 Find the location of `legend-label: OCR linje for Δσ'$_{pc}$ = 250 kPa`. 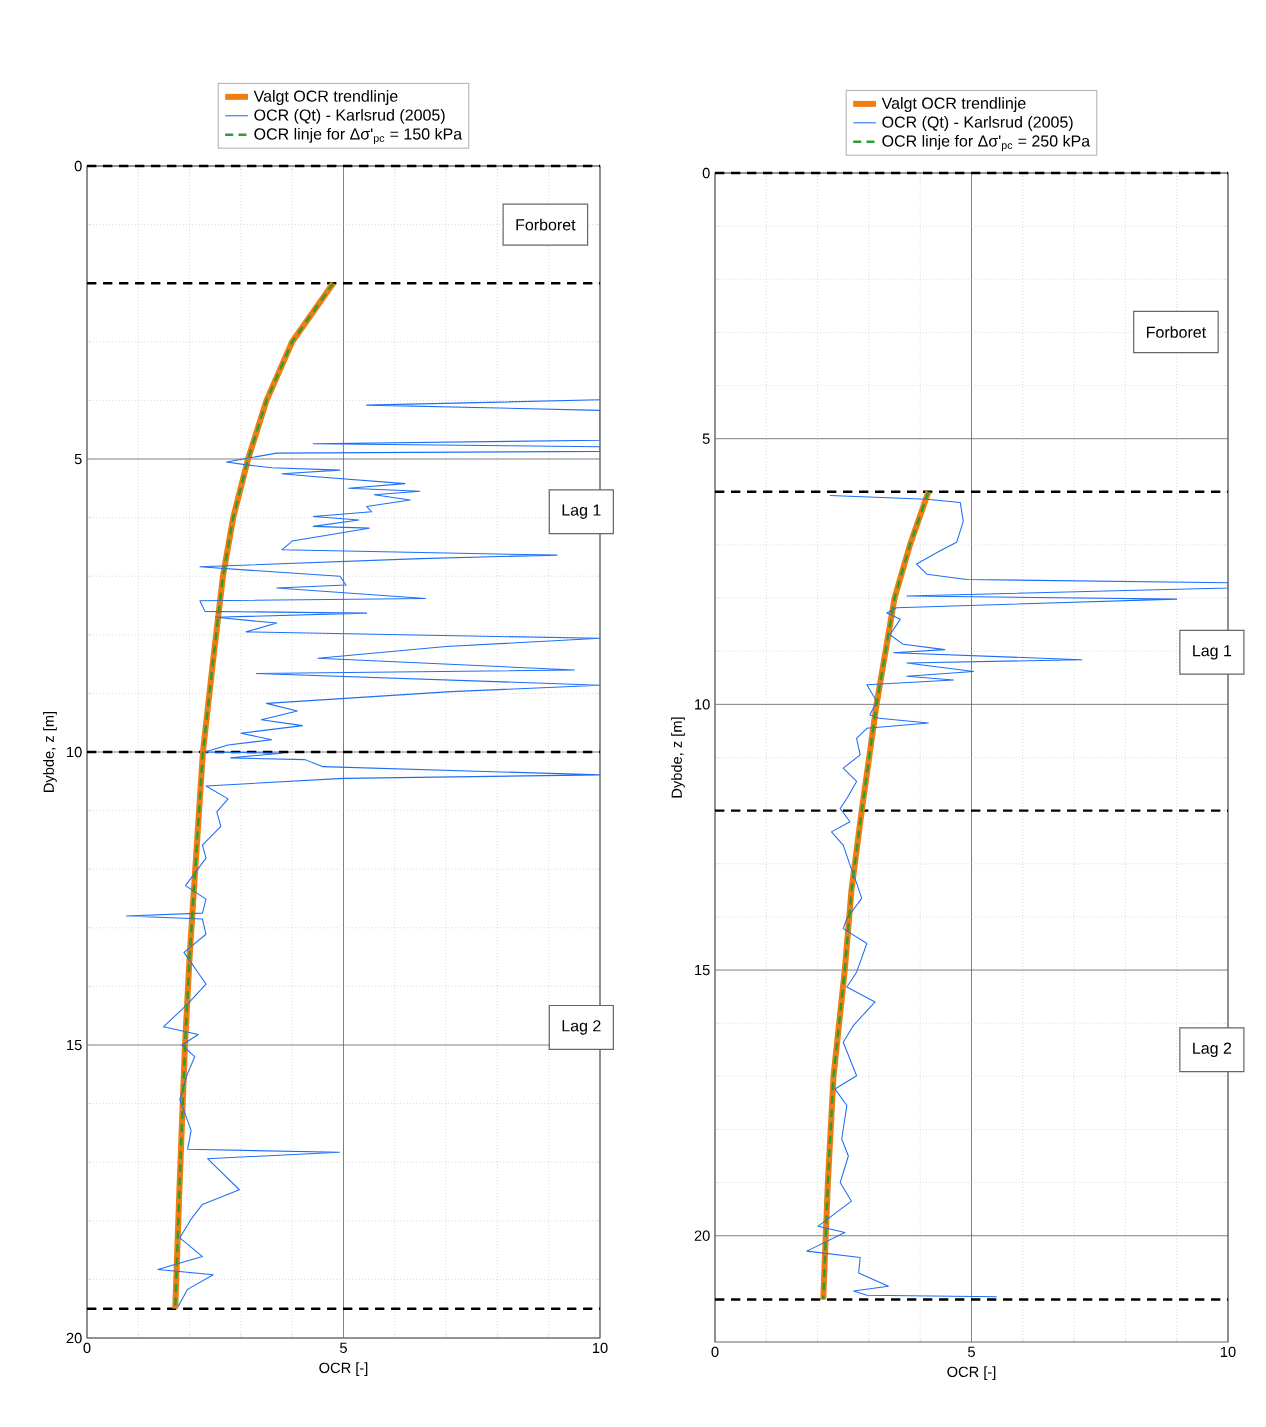

legend-label: OCR linje for Δσ'$_{pc}$ = 250 kPa is located at coordinates (986, 143).